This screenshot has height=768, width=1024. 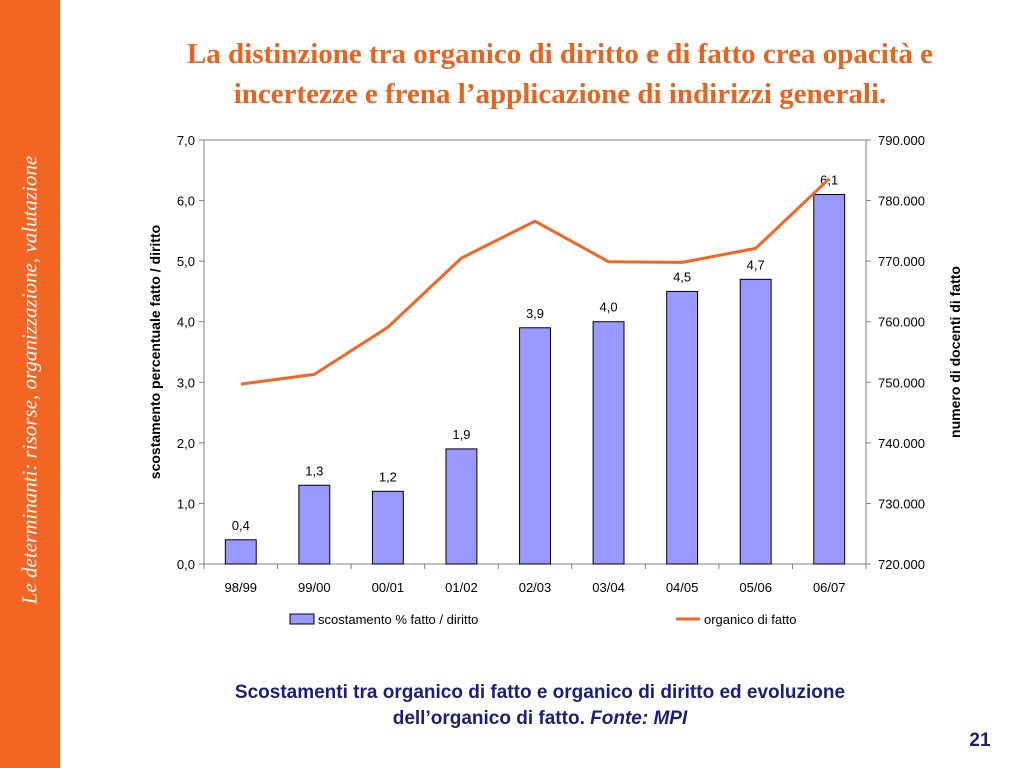 What do you see at coordinates (461, 434) in the screenshot?
I see `data-label: 1,9` at bounding box center [461, 434].